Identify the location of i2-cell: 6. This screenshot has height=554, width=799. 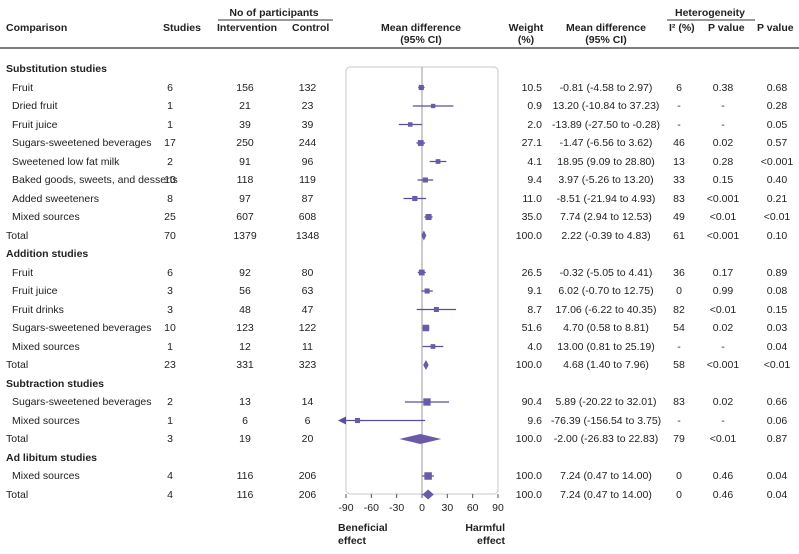
(679, 87).